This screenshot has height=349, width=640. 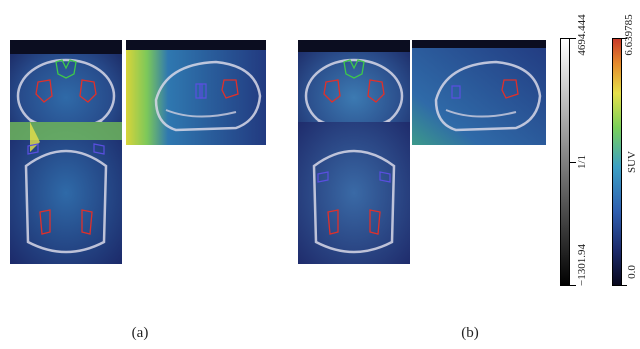 What do you see at coordinates (583, 265) in the screenshot?
I see `grayscale-min-label: −1301.94` at bounding box center [583, 265].